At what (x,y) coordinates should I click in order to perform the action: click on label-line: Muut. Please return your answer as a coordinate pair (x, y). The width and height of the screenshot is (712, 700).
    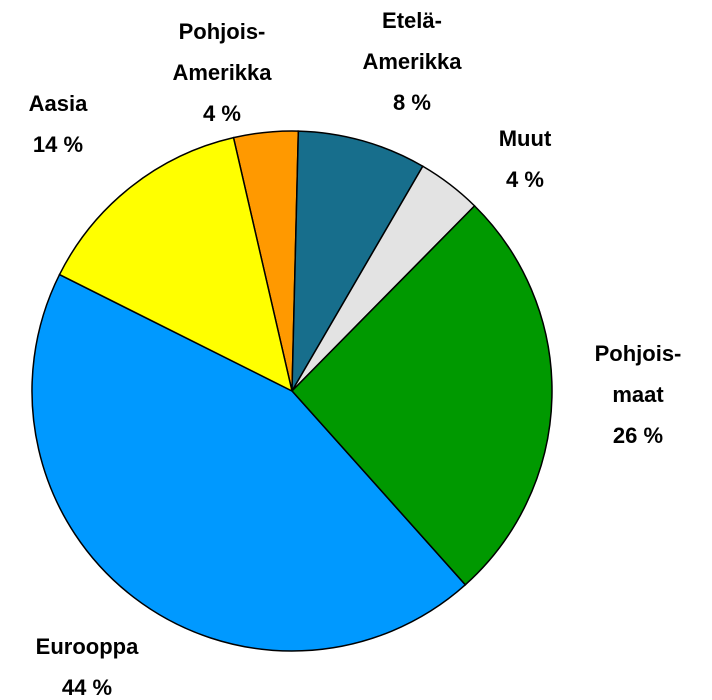
    Looking at the image, I should click on (525, 138).